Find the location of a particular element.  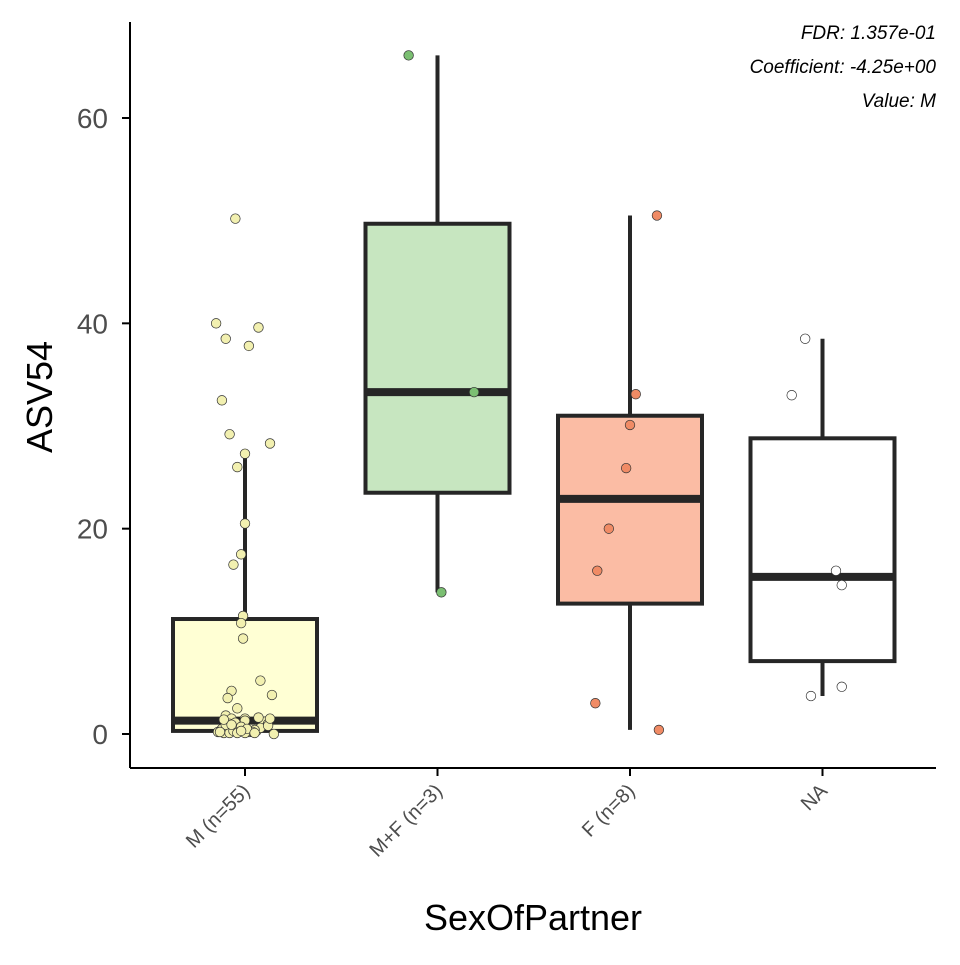

x-tick-label: F (n=8) is located at coordinates (609, 811).